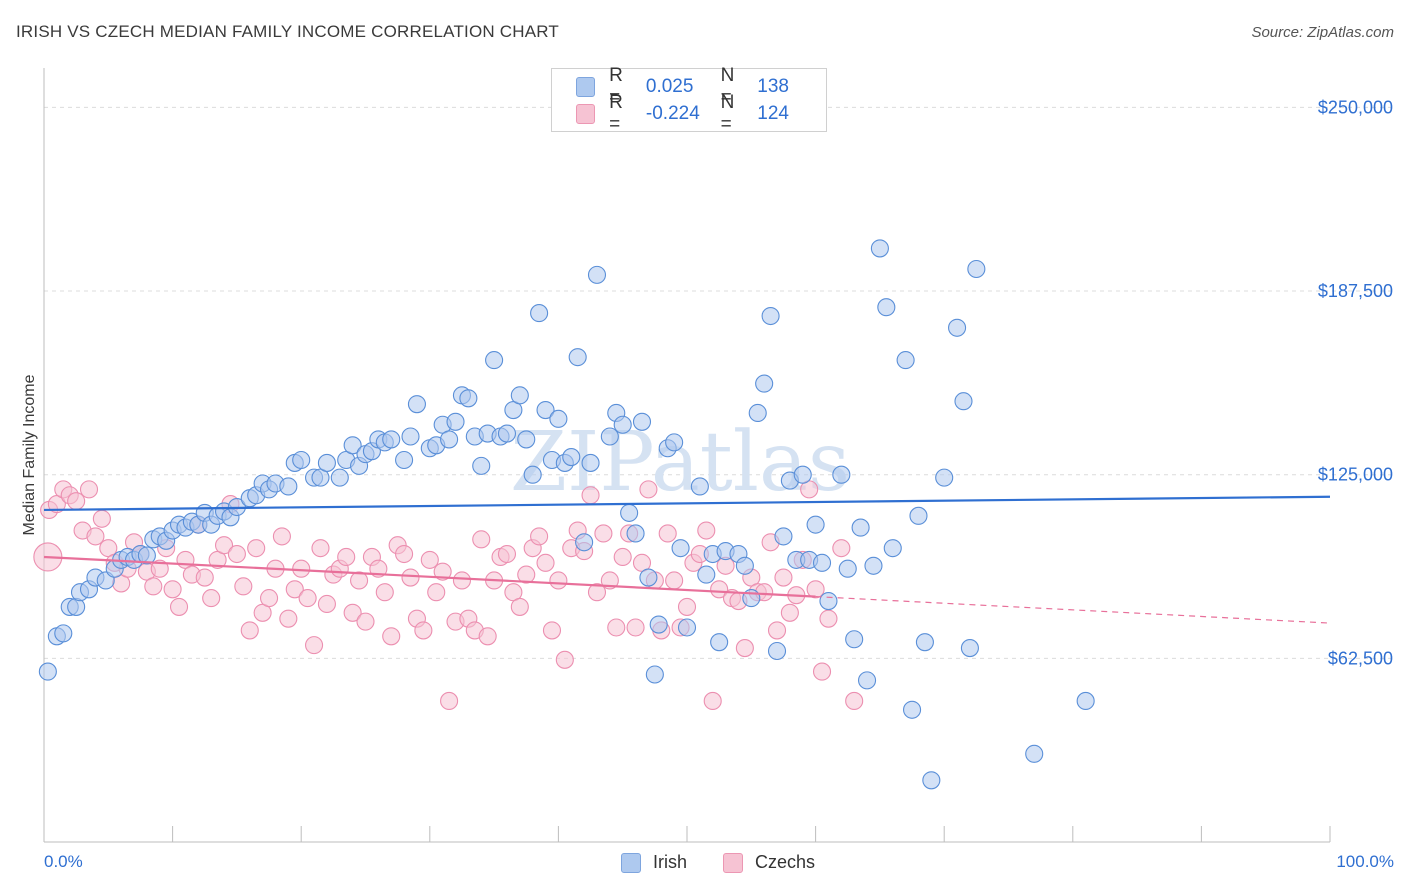 This screenshot has height=892, width=1406. What do you see at coordinates (672, 113) in the screenshot?
I see `r-value: -0.224` at bounding box center [672, 113].